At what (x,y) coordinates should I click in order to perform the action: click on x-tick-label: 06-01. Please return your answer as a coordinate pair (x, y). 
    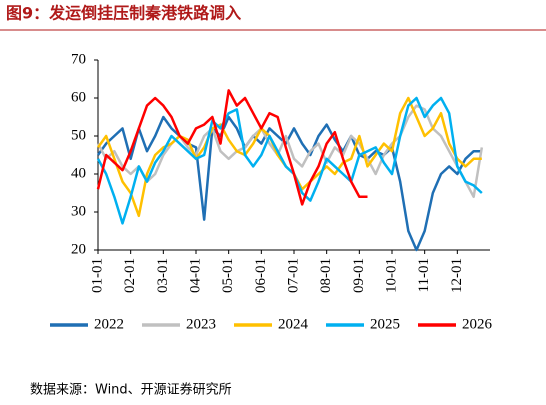
    Looking at the image, I should click on (261, 275).